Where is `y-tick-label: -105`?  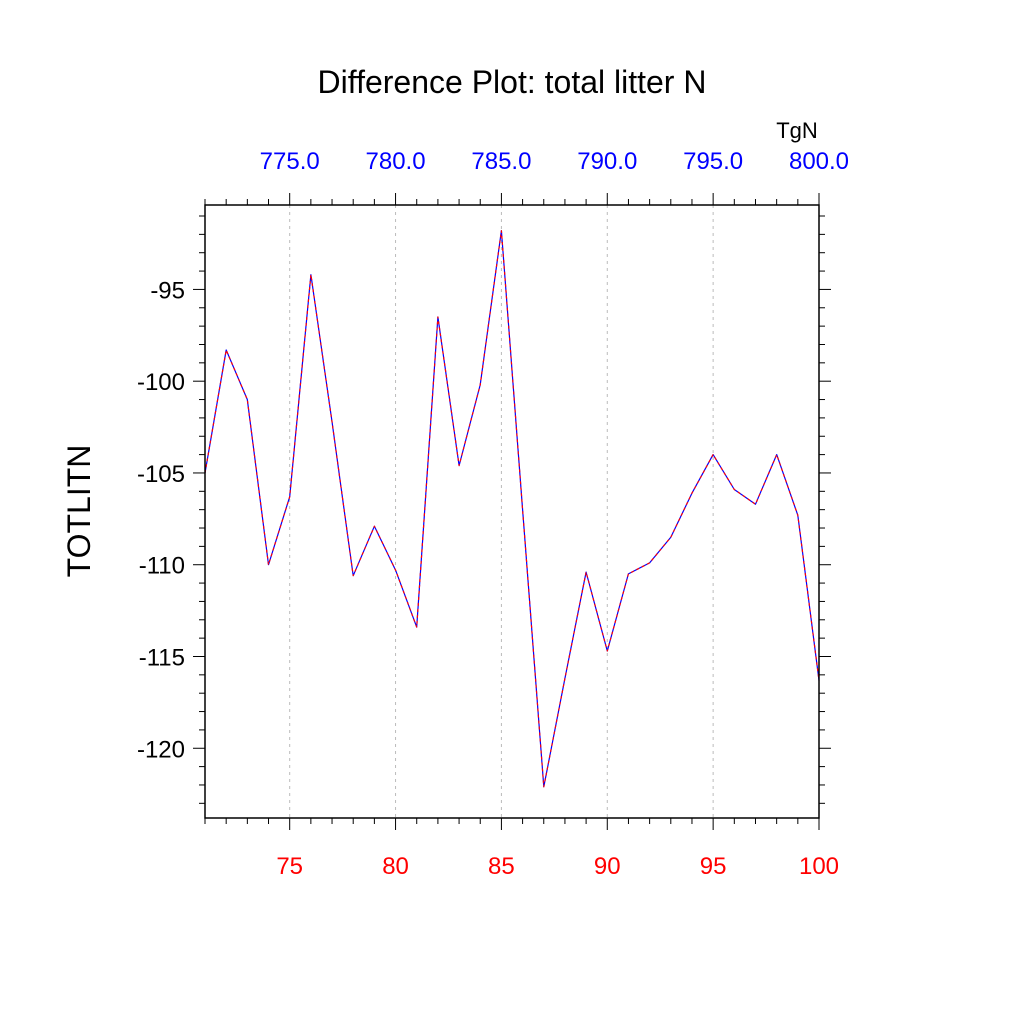 y-tick-label: -105 is located at coordinates (161, 474).